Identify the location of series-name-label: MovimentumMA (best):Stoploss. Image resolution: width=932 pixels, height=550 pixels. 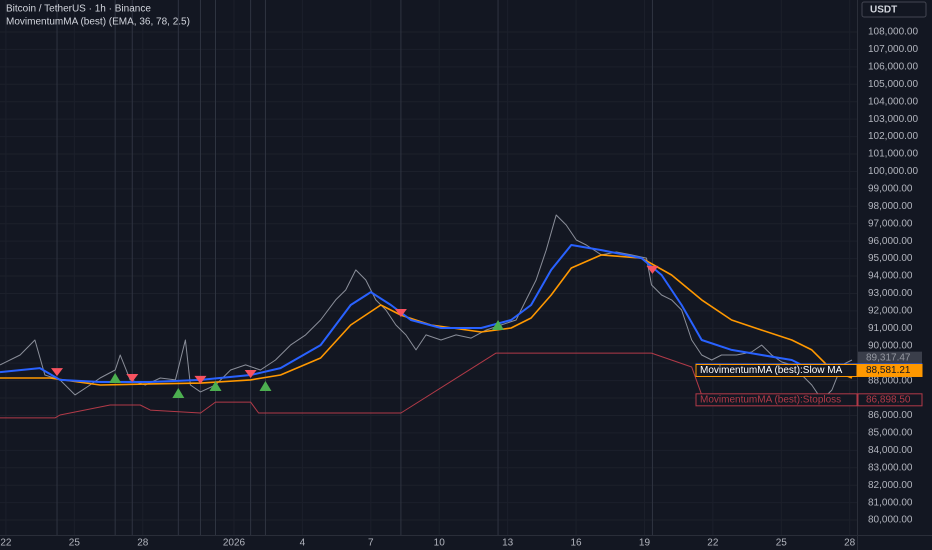
(770, 399).